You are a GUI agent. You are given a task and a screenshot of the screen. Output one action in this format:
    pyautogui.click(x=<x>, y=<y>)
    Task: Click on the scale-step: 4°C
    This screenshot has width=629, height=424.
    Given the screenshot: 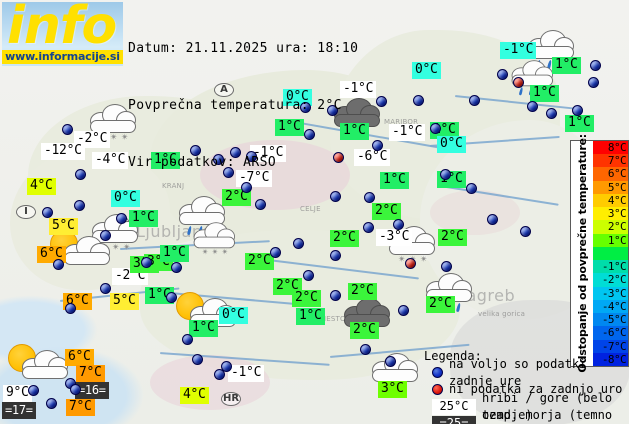 What is the action you would take?
    pyautogui.click(x=610, y=200)
    